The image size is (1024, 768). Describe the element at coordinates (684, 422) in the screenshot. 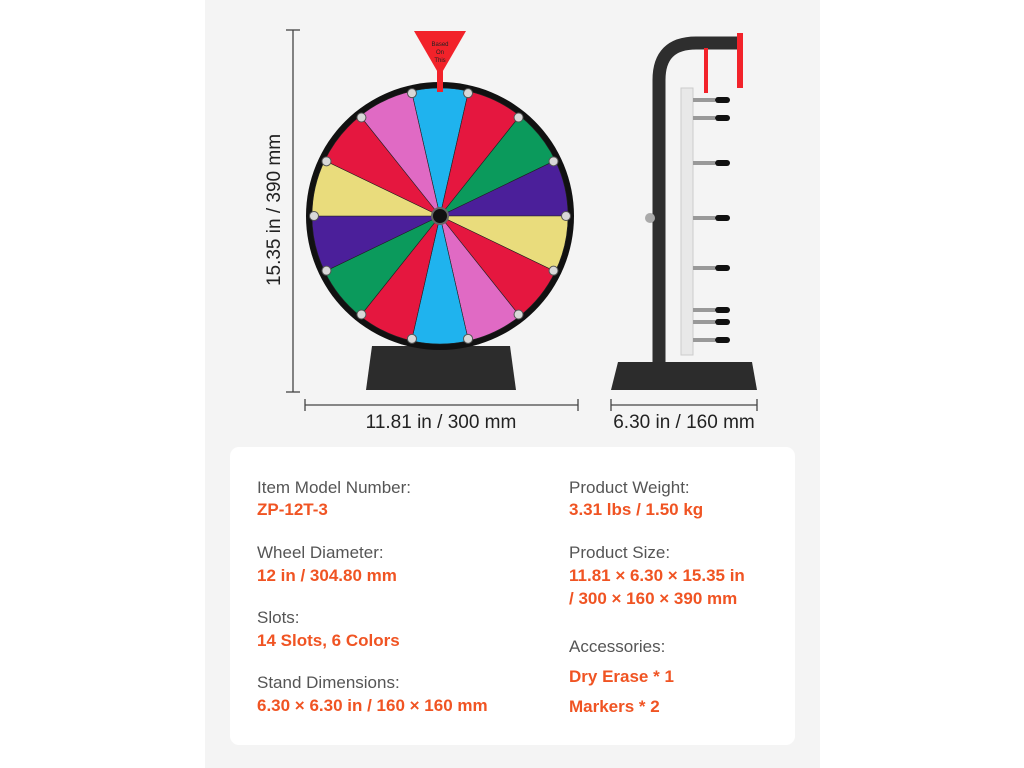

I see `depth-dimension-label: 6.30 in / 160 mm` at that location.